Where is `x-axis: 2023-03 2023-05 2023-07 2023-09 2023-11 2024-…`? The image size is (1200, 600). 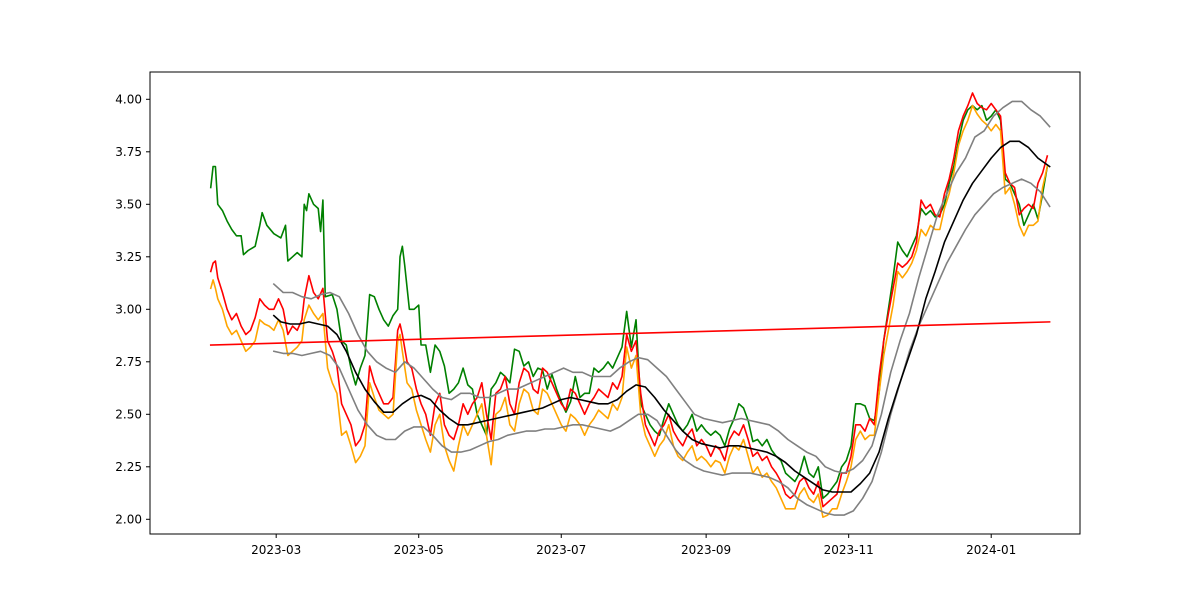 x-axis: 2023-03 2023-05 2023-07 2023-09 2023-11 2024-… is located at coordinates (633, 545).